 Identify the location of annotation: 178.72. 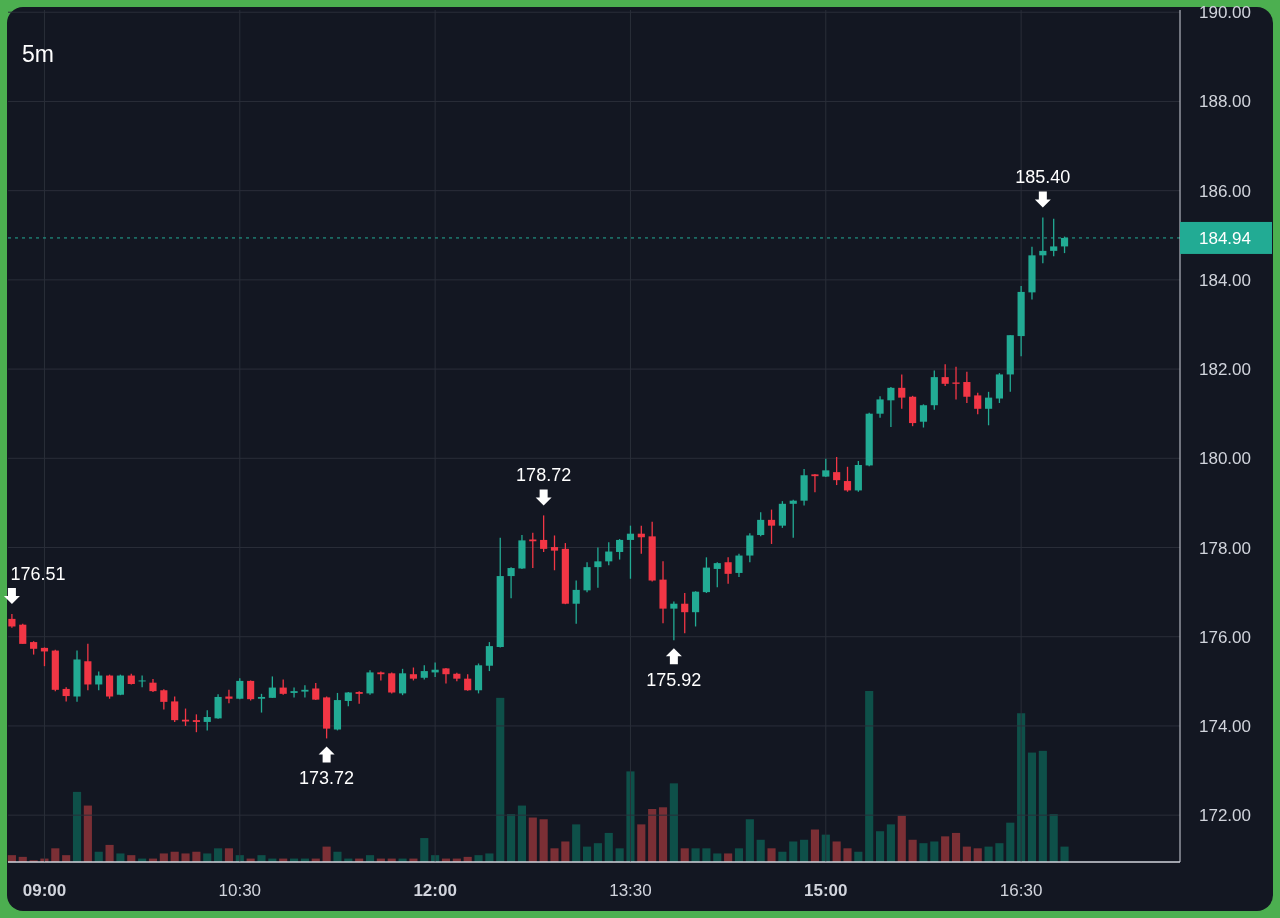
(544, 475).